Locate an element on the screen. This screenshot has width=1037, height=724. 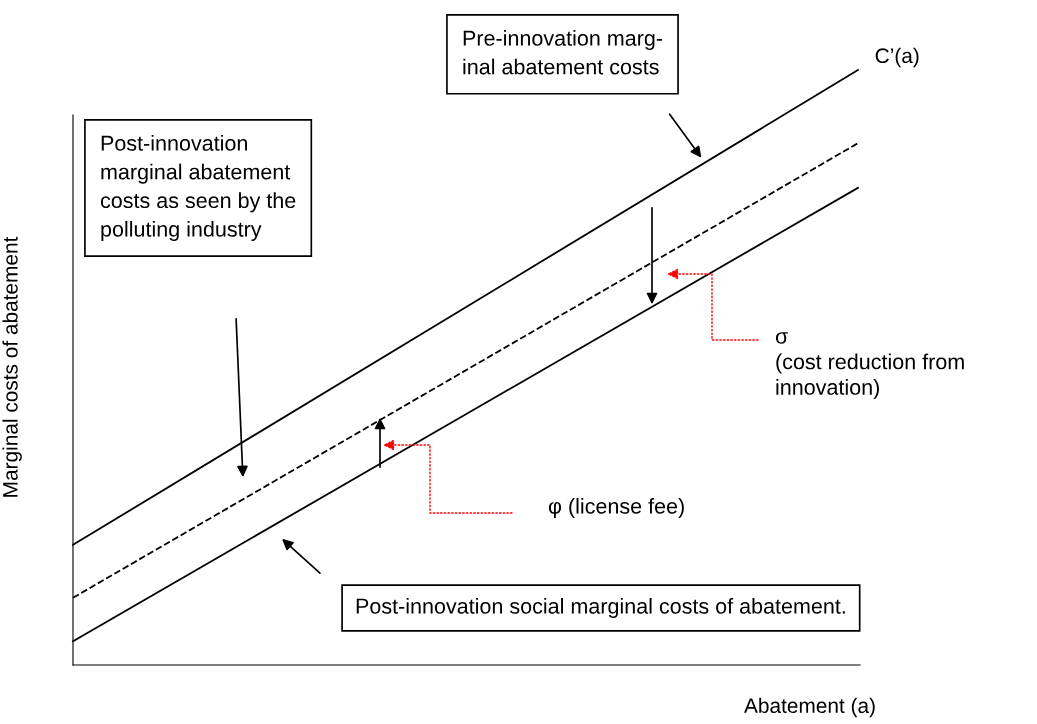
x-axis-title: Abatement (a) is located at coordinates (809, 707).